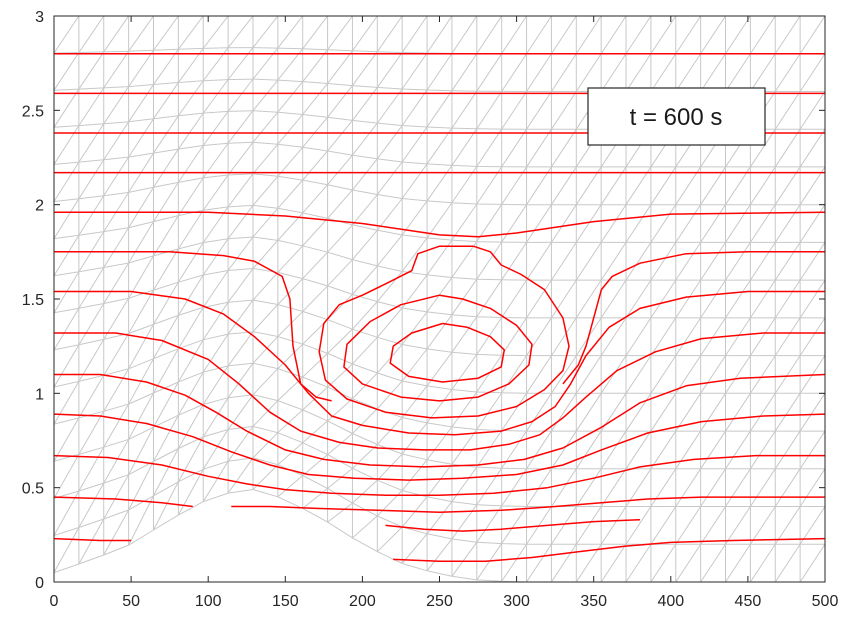 The height and width of the screenshot is (624, 847). What do you see at coordinates (593, 601) in the screenshot?
I see `x-tick-label: 350` at bounding box center [593, 601].